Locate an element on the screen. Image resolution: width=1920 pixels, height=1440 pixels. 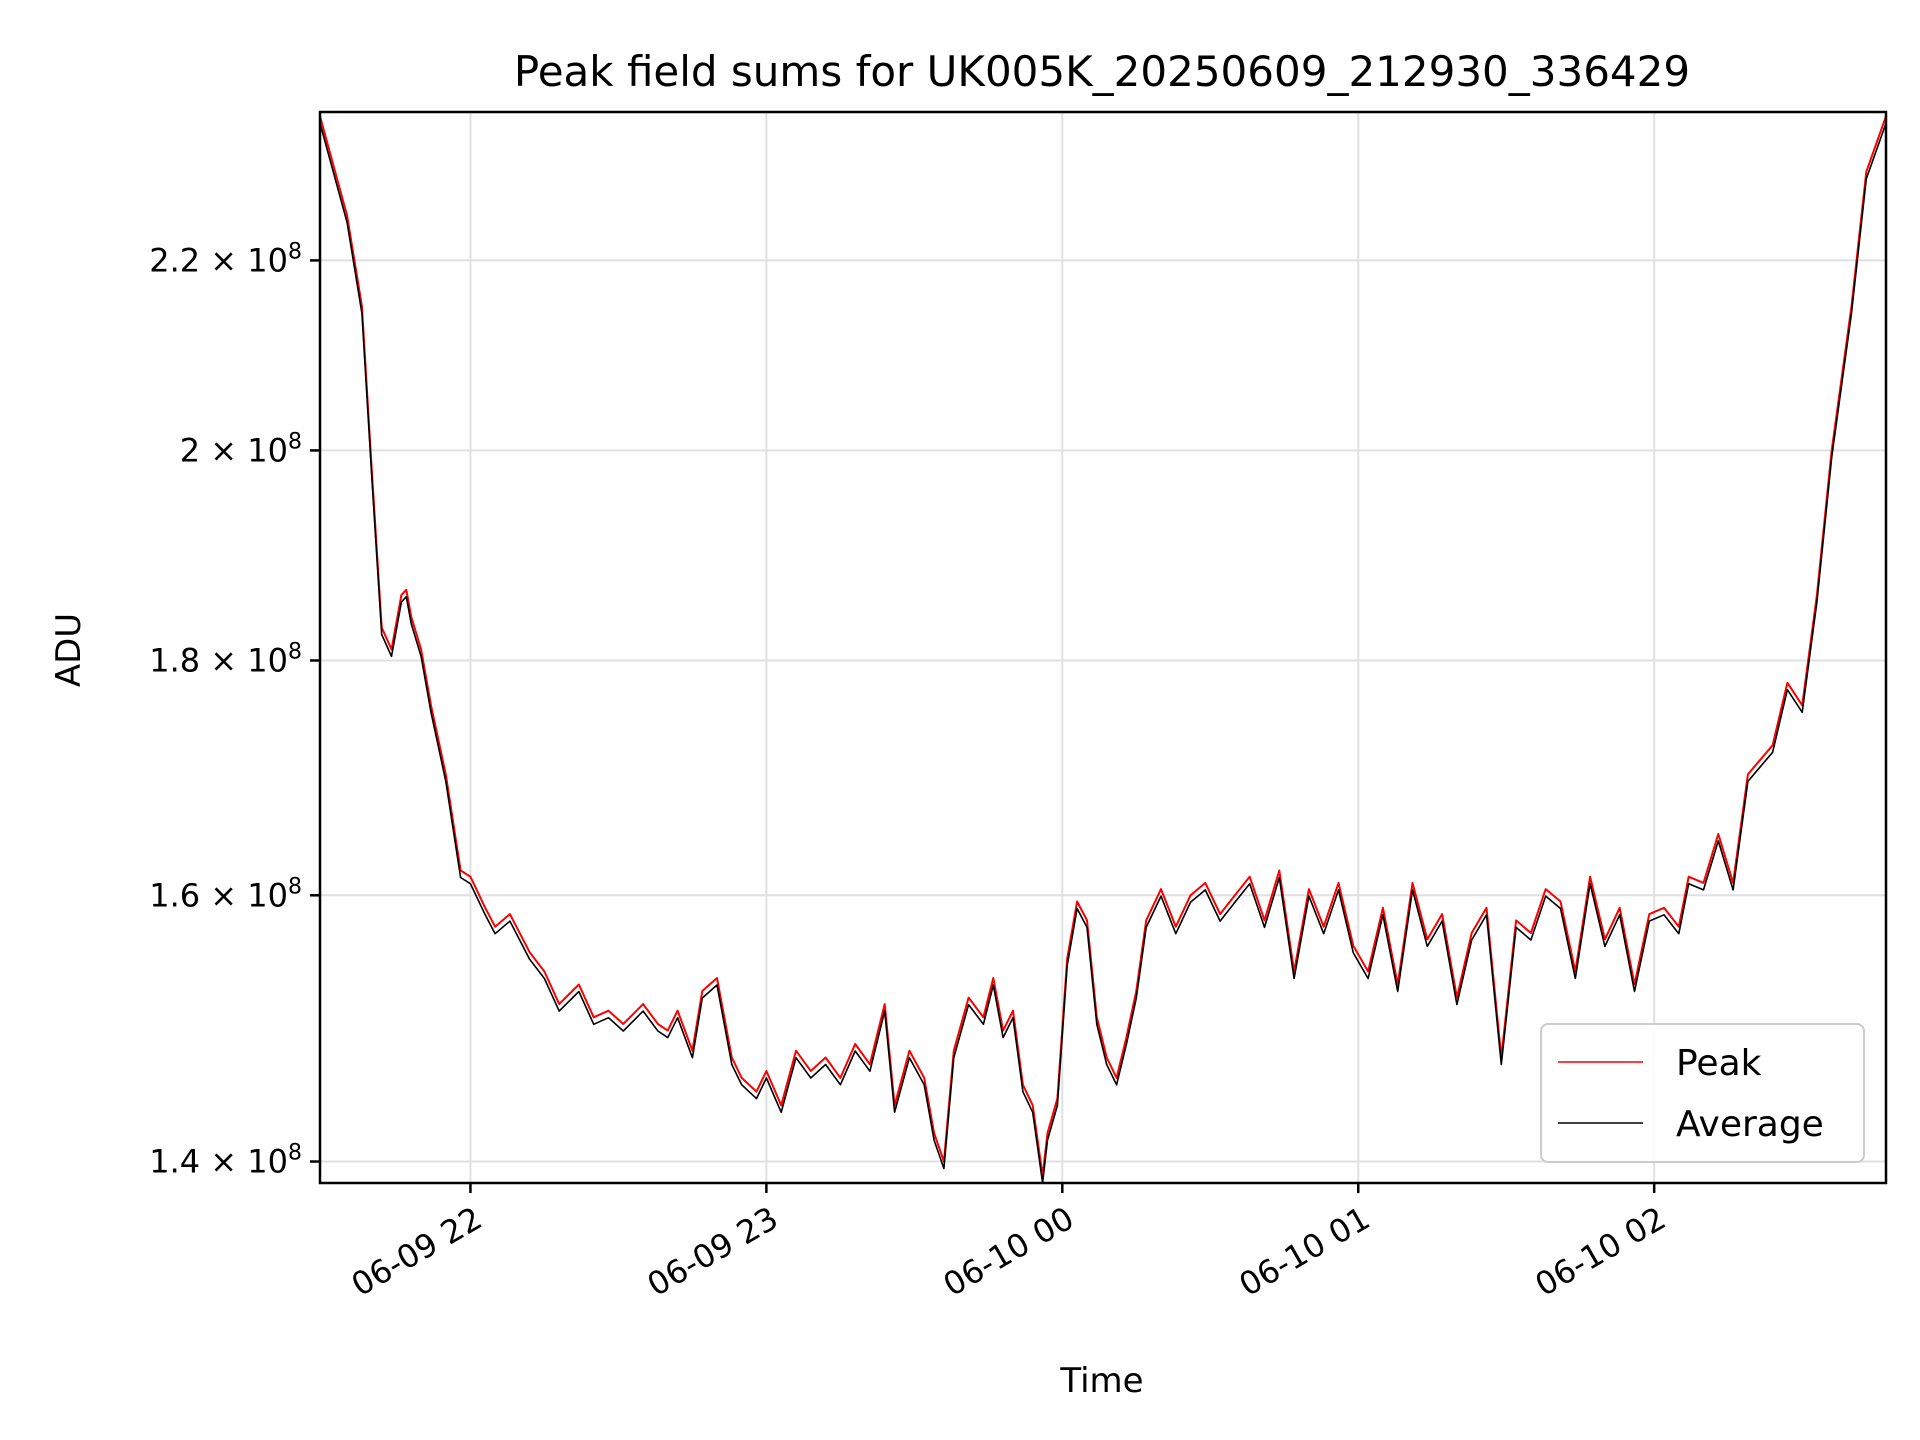
y-tick-label: 1.8 × 108 is located at coordinates (225, 659).